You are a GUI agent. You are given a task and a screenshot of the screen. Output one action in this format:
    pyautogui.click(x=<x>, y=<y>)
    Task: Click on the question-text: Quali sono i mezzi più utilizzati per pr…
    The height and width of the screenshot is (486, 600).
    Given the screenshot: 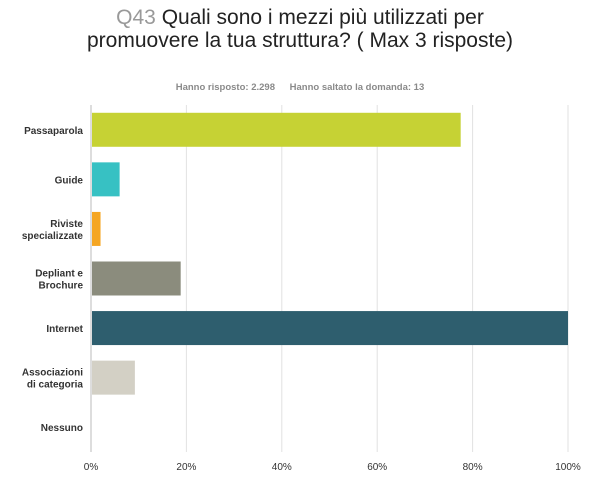 What is the action you would take?
    pyautogui.click(x=299, y=29)
    